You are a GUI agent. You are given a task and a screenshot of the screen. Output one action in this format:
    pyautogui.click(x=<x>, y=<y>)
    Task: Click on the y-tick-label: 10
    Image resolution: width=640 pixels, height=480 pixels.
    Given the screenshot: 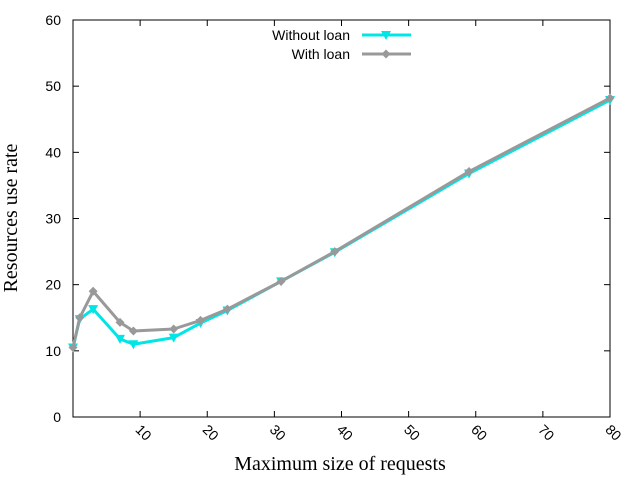 What is the action you would take?
    pyautogui.click(x=53, y=351)
    